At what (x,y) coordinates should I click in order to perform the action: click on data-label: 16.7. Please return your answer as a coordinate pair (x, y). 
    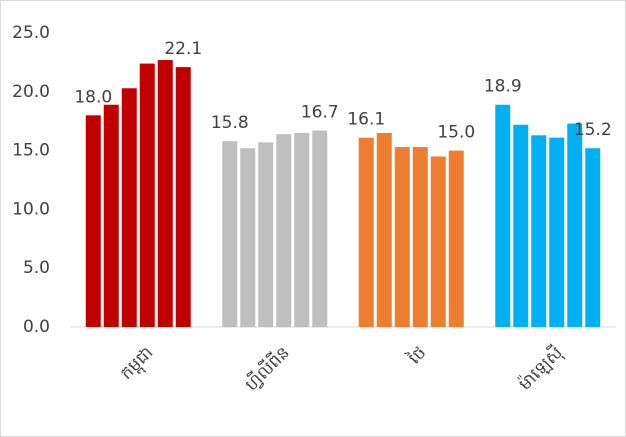
    Looking at the image, I should click on (320, 113).